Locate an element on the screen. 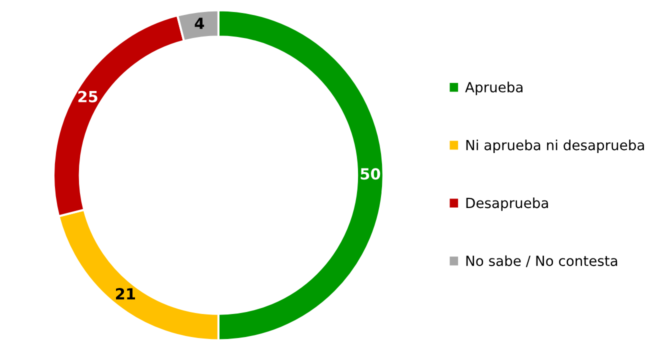  data-label: 21 is located at coordinates (126, 294).